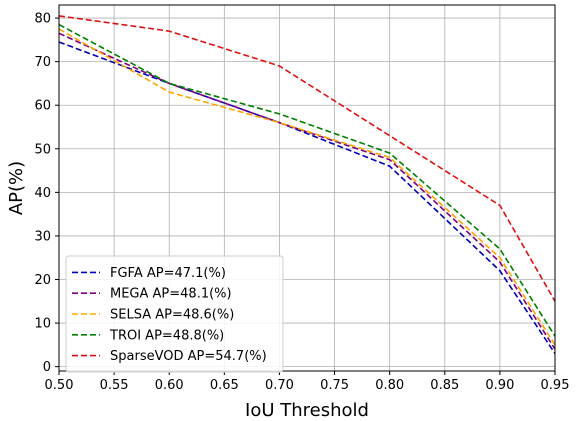 The image size is (578, 421). I want to click on x-tick-label: 0.55, so click(114, 385).